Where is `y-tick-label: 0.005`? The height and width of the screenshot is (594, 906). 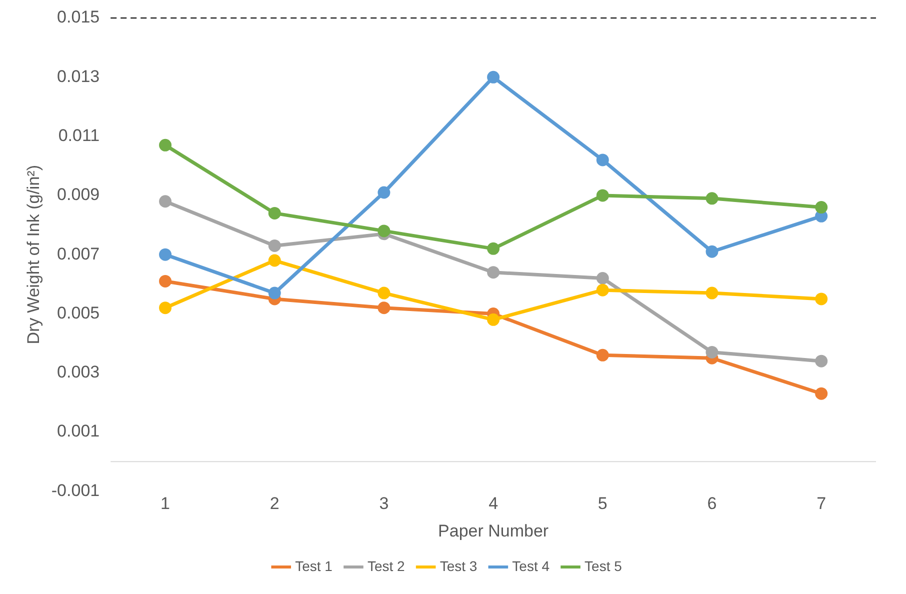
y-tick-label: 0.005 is located at coordinates (78, 312).